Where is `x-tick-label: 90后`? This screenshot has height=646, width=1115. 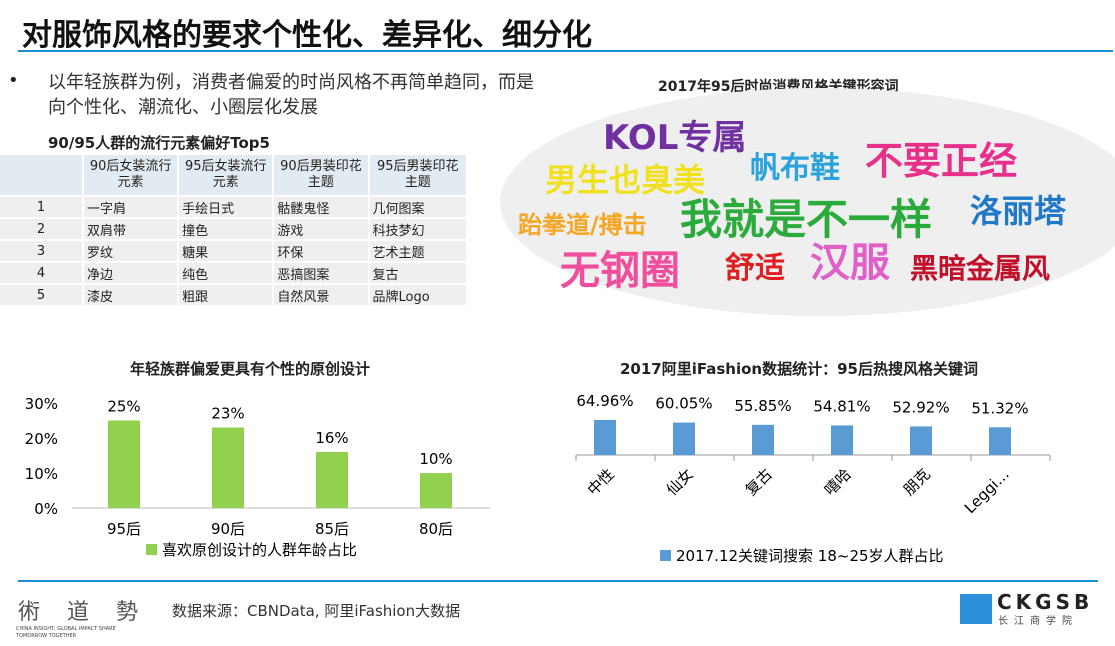
x-tick-label: 90后 is located at coordinates (228, 529).